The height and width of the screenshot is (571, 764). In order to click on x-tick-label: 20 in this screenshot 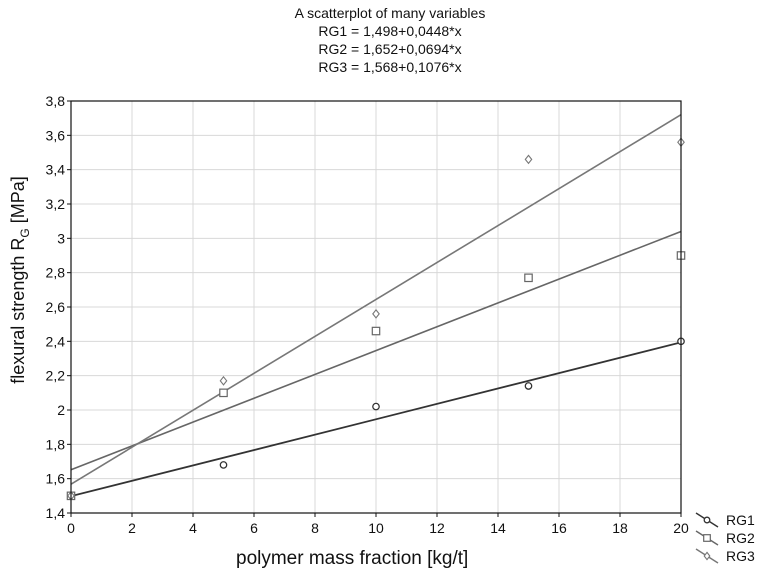, I will do `click(681, 528)`.